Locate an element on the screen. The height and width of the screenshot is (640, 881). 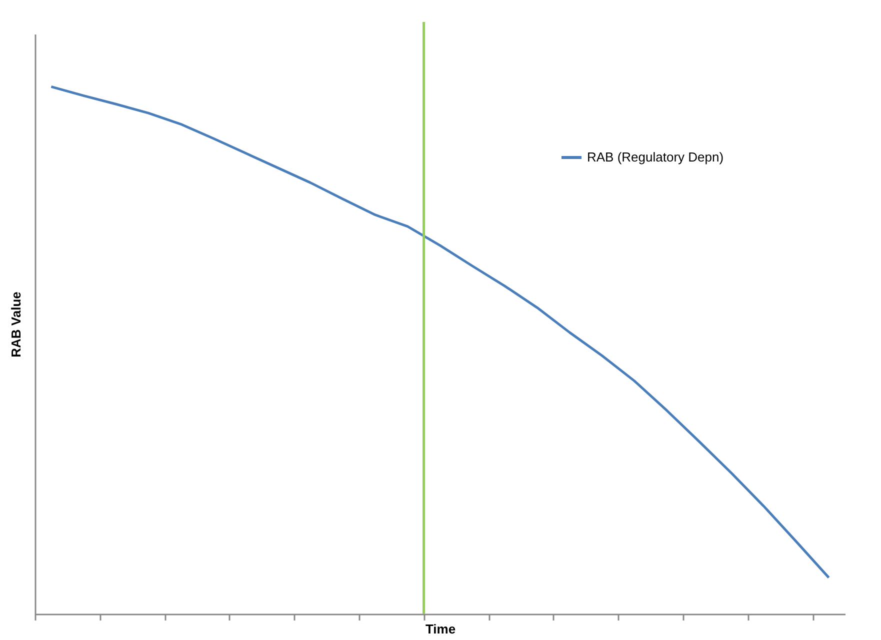
y-axis-title: RAB Value is located at coordinates (16, 325).